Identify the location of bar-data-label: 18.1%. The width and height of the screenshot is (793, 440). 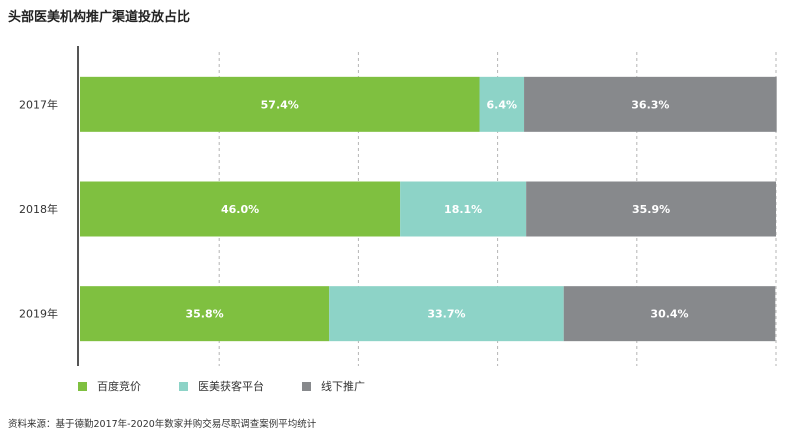
(463, 209).